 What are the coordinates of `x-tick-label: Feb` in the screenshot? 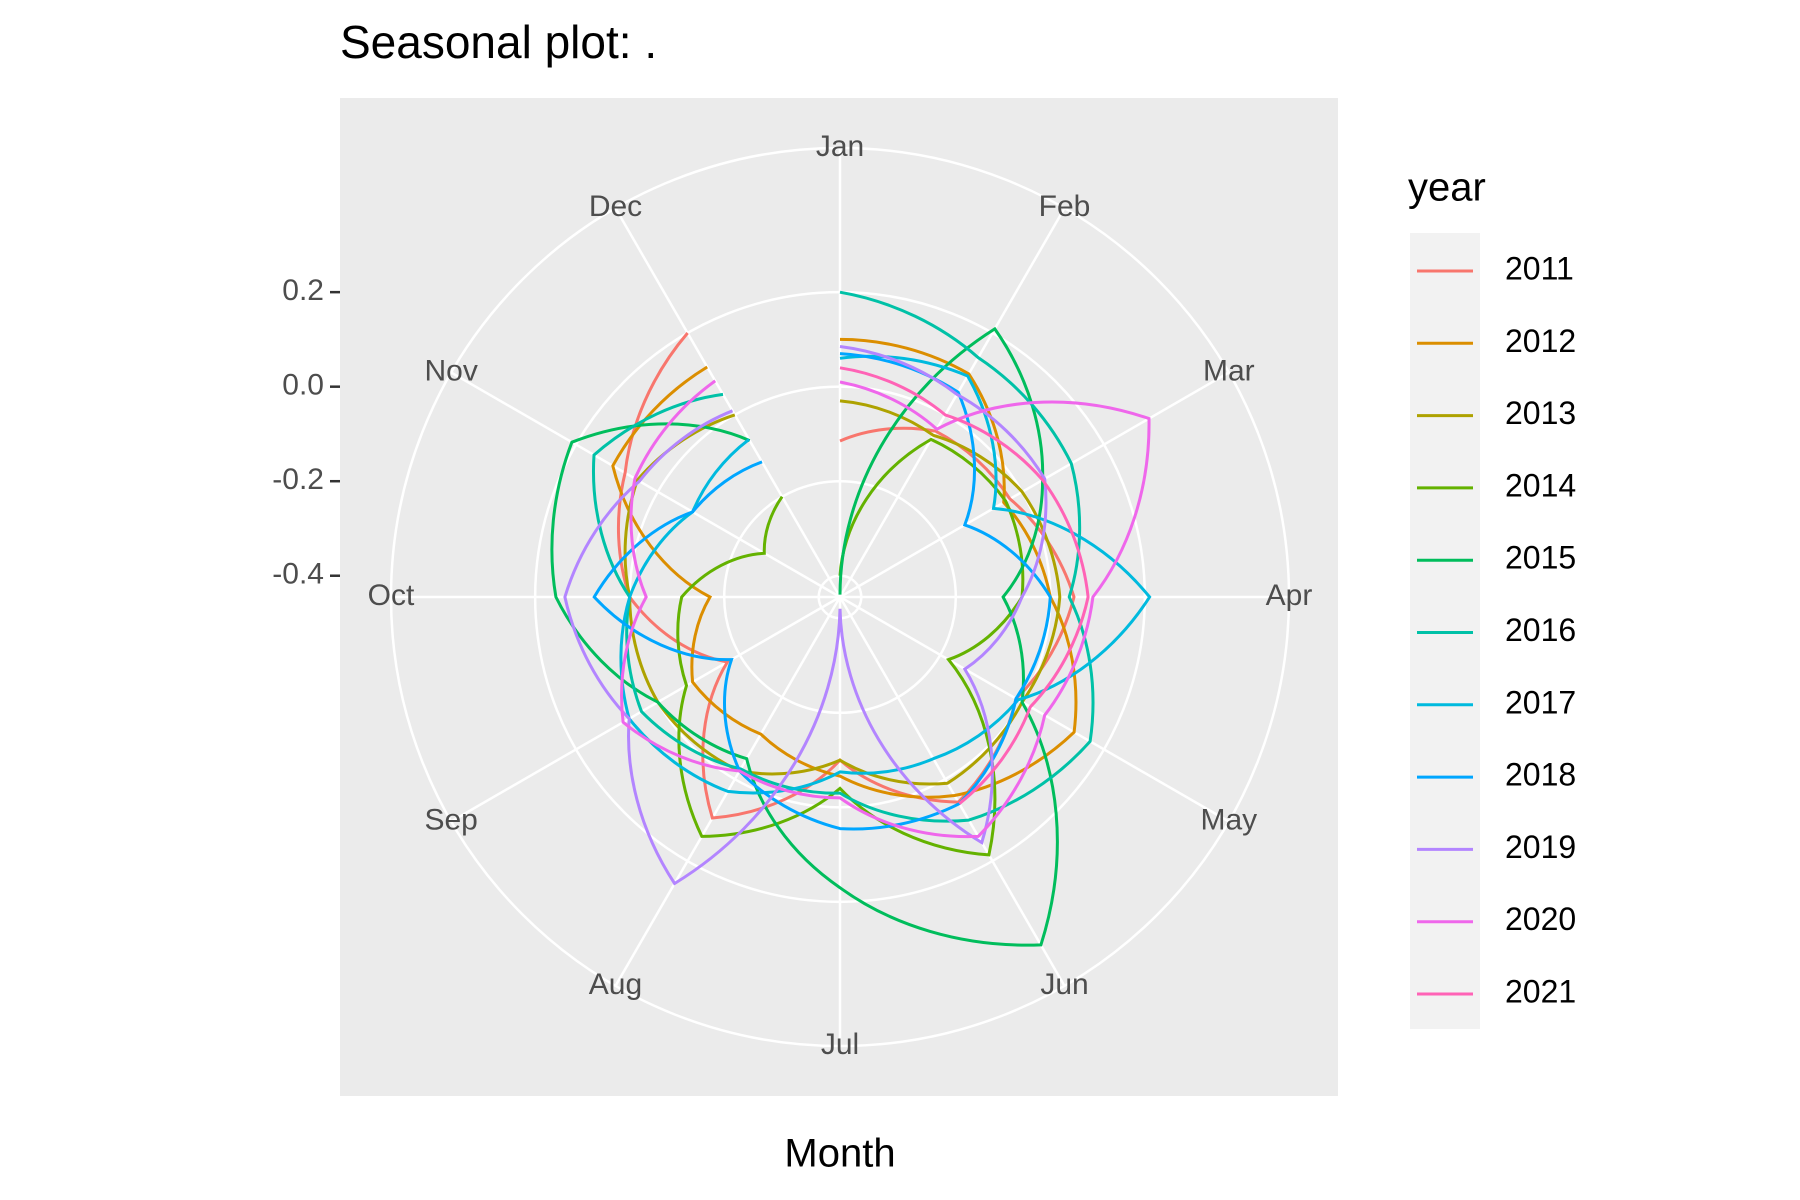 It's located at (1065, 206).